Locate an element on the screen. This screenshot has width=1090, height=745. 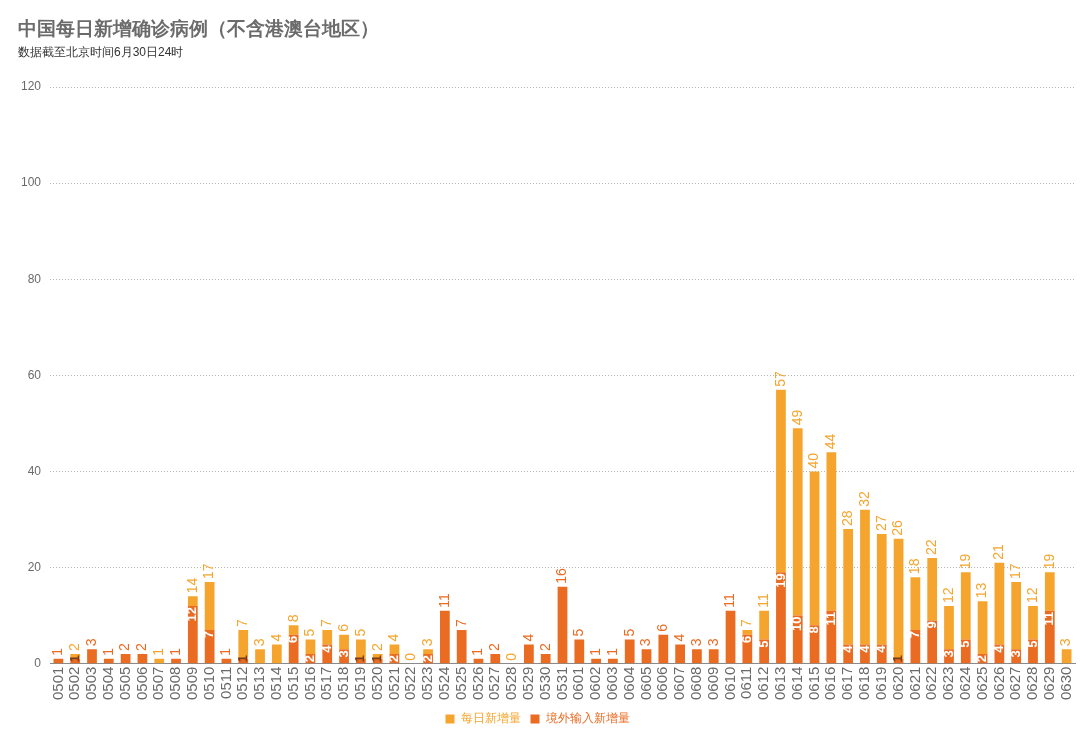
x-tick-label: 0628 is located at coordinates (1032, 683).